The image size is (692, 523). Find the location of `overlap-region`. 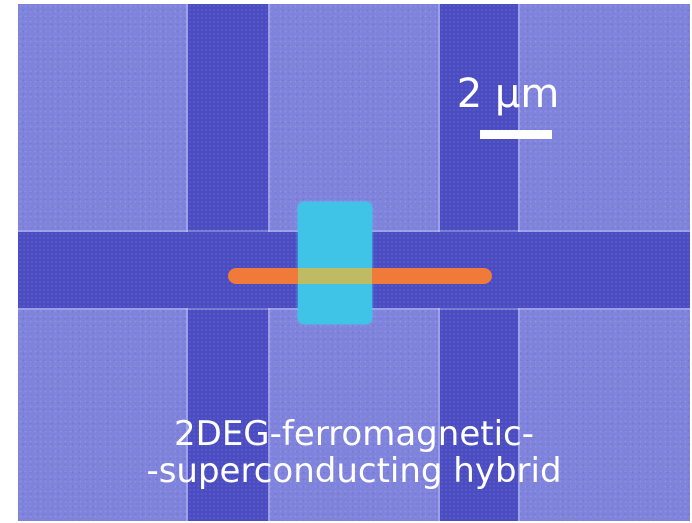

overlap-region is located at coordinates (335, 276).